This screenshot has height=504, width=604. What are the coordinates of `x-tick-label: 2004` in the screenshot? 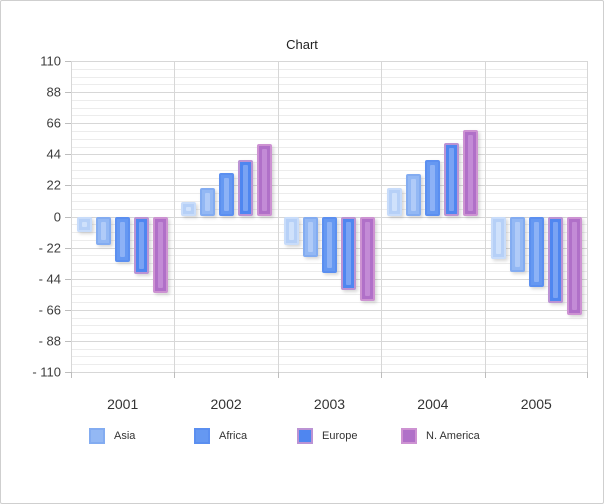 It's located at (433, 404).